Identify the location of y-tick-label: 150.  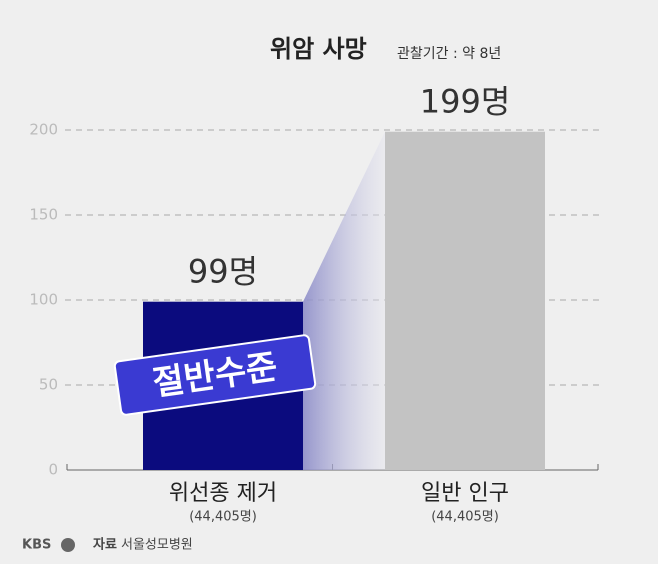
(43, 215).